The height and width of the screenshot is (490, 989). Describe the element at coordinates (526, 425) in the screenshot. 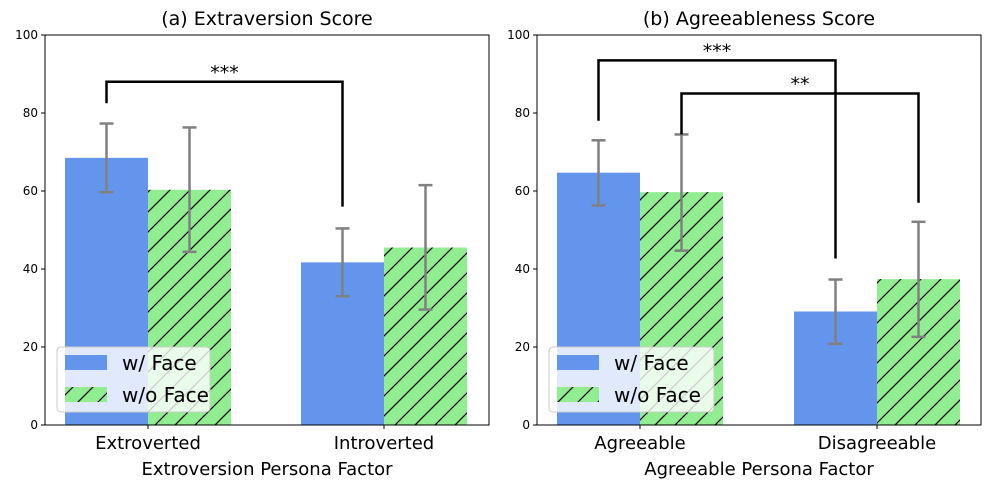

I see `y-tick-label-b-0: 0` at that location.